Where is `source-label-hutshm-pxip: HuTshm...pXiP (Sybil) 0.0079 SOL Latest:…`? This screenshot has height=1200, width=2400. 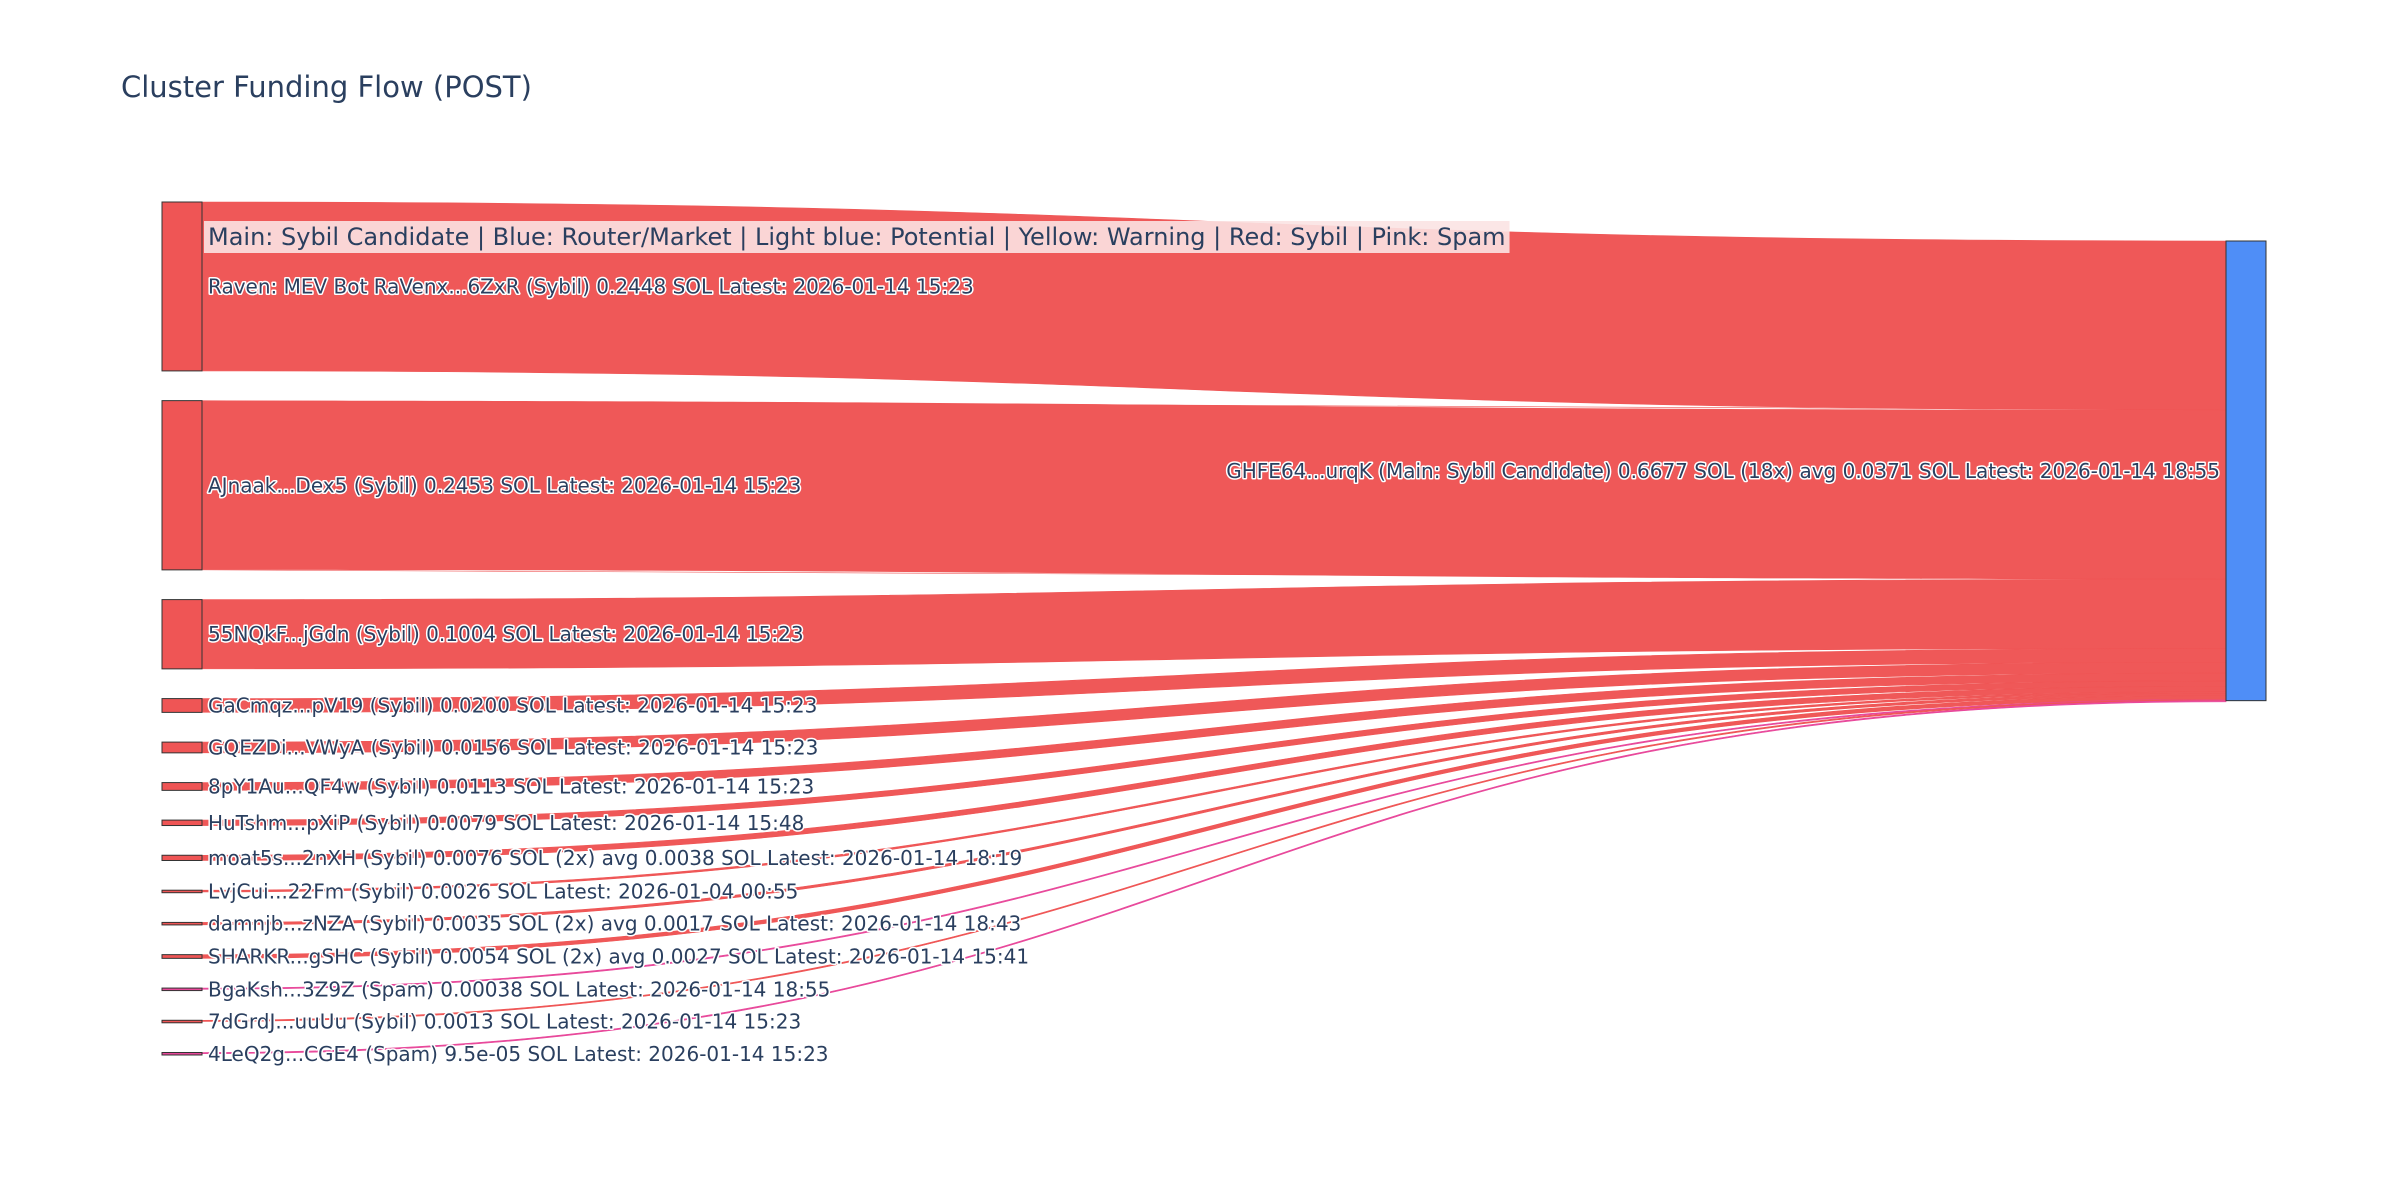
source-label-hutshm-pxip: HuTshm...pXiP (Sybil) 0.0079 SOL Latest:… is located at coordinates (506, 823).